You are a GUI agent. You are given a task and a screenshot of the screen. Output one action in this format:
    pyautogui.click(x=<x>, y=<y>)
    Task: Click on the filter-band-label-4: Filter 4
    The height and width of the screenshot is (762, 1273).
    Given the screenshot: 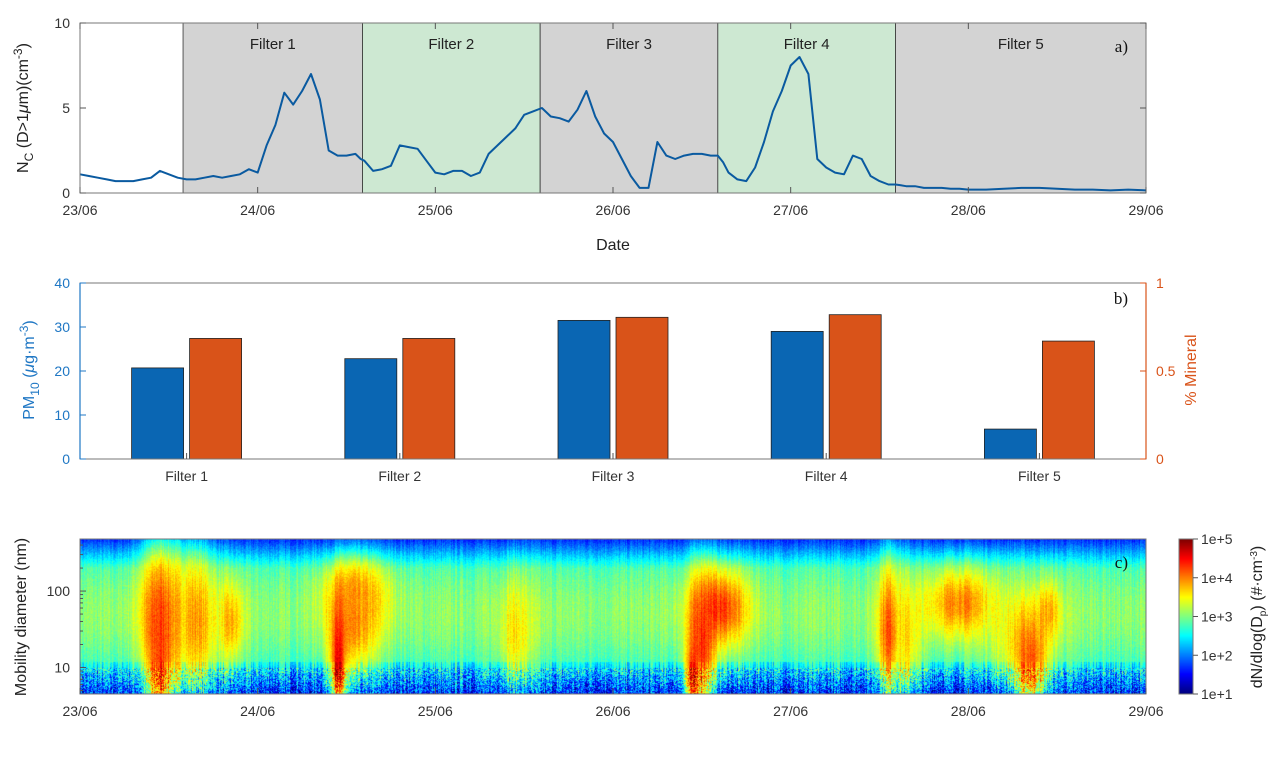 What is the action you would take?
    pyautogui.click(x=807, y=44)
    